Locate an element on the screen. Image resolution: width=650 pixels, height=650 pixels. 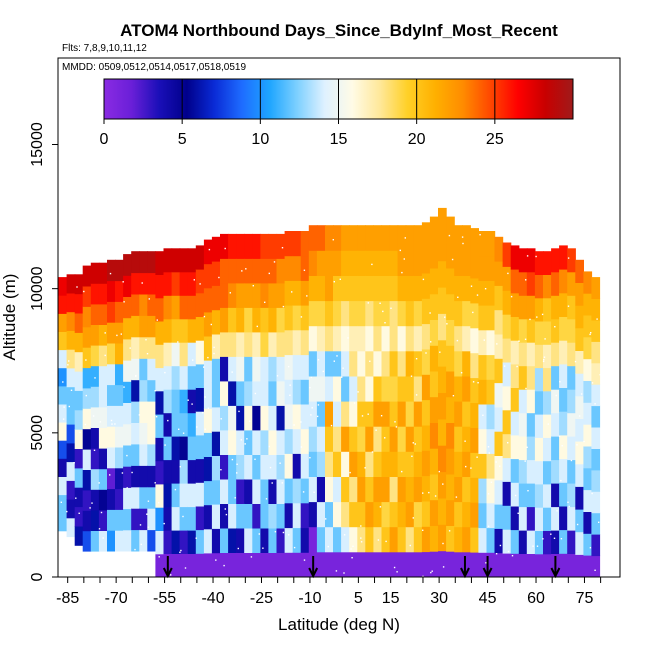
flights-label: Flts: 7,8,9,10,11,12 is located at coordinates (104, 48).